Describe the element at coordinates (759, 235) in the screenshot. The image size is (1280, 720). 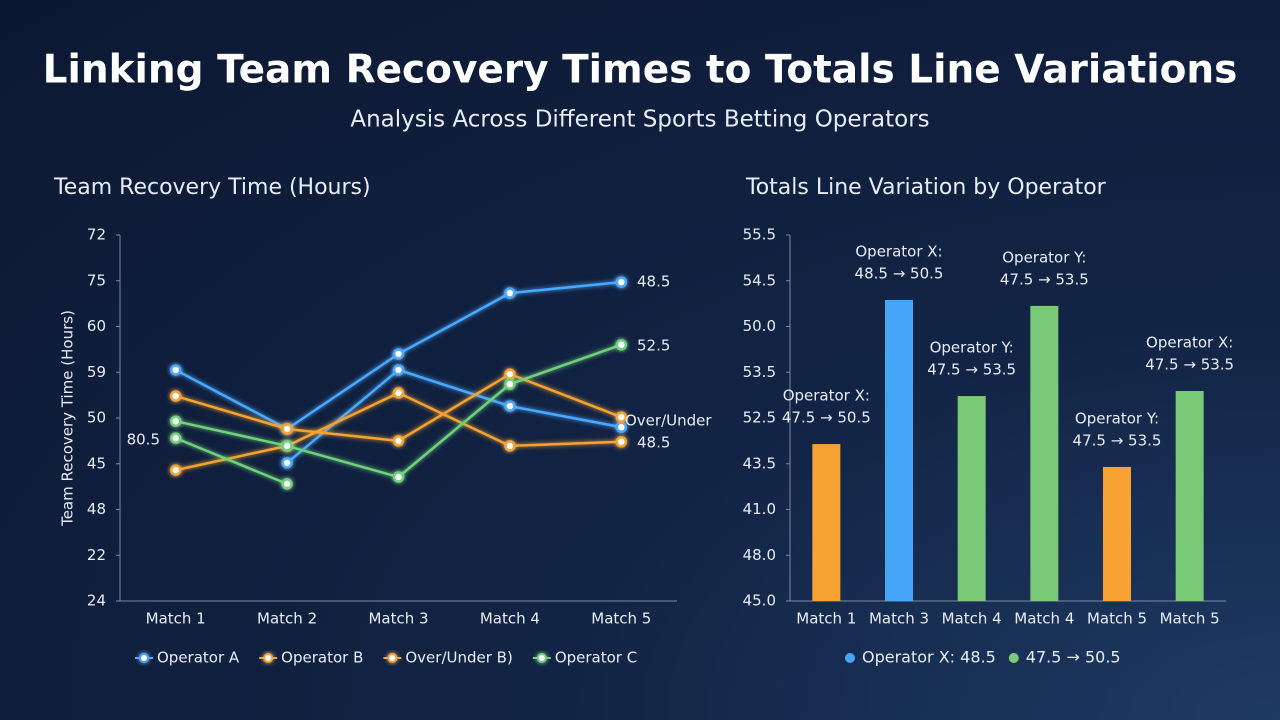
I see `y-tick-label: 55.5` at that location.